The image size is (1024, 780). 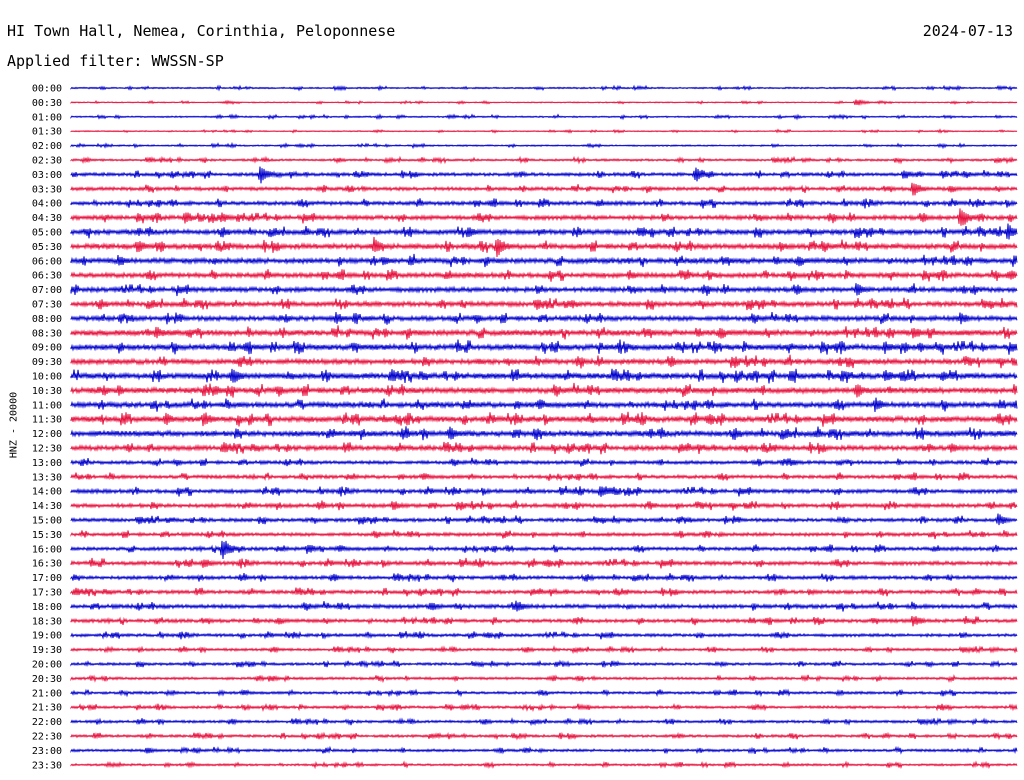 I want to click on time-label: 17:00, so click(x=47, y=578).